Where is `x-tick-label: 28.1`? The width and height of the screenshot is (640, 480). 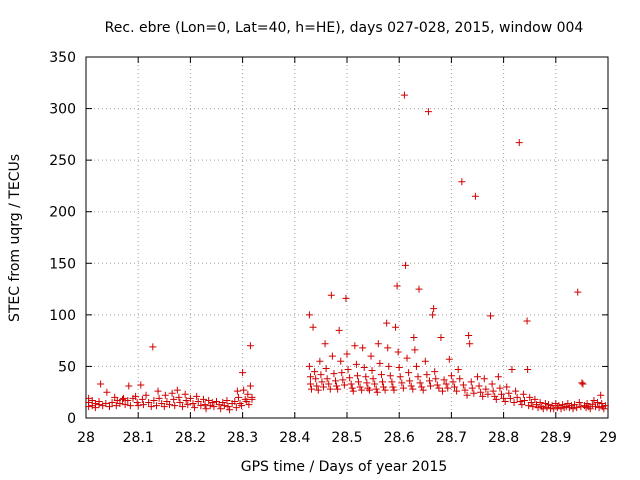 x-tick-label: 28.1 is located at coordinates (138, 438).